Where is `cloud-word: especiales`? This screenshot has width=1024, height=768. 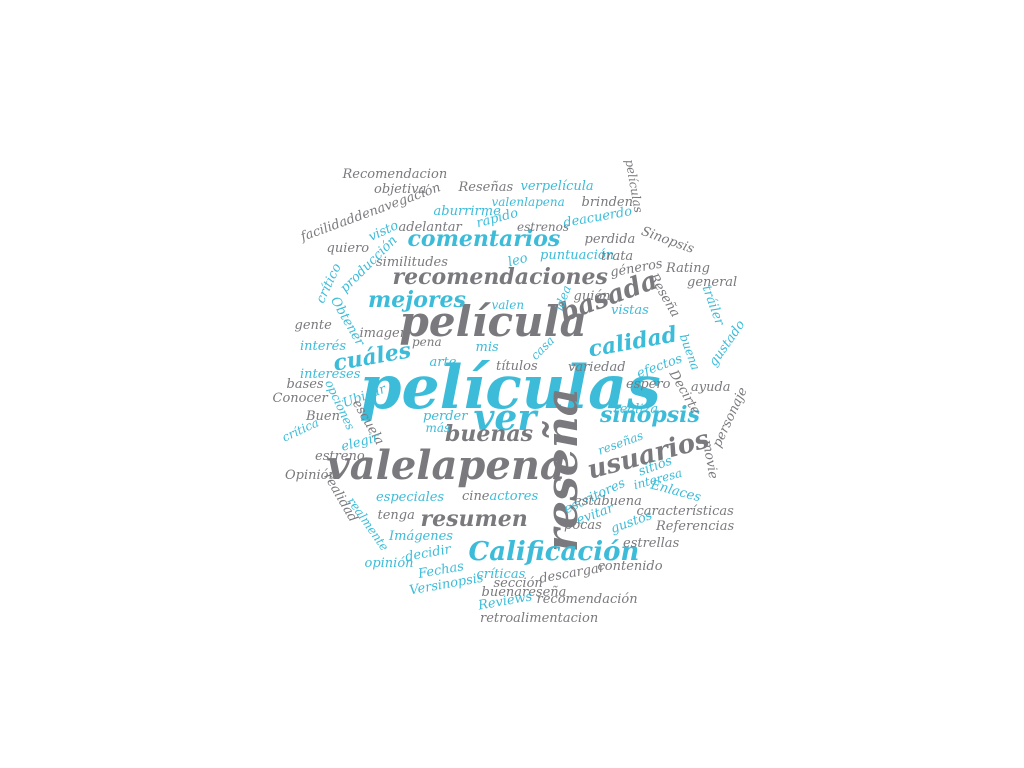 cloud-word: especiales is located at coordinates (410, 497).